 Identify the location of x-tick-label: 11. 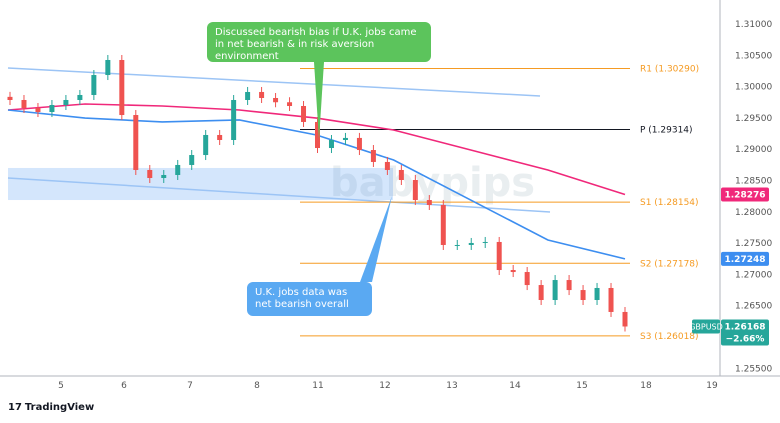
(317, 386).